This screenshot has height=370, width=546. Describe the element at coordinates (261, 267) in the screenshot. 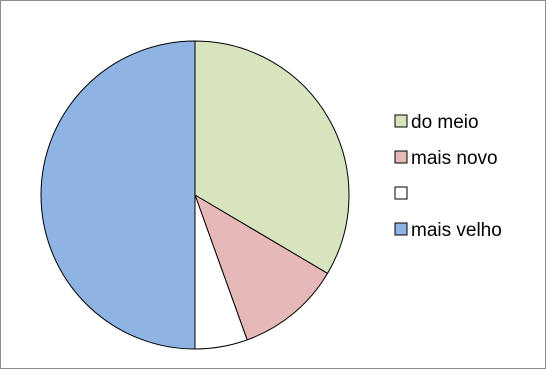

I see `pie-slice-mais-novo` at that location.